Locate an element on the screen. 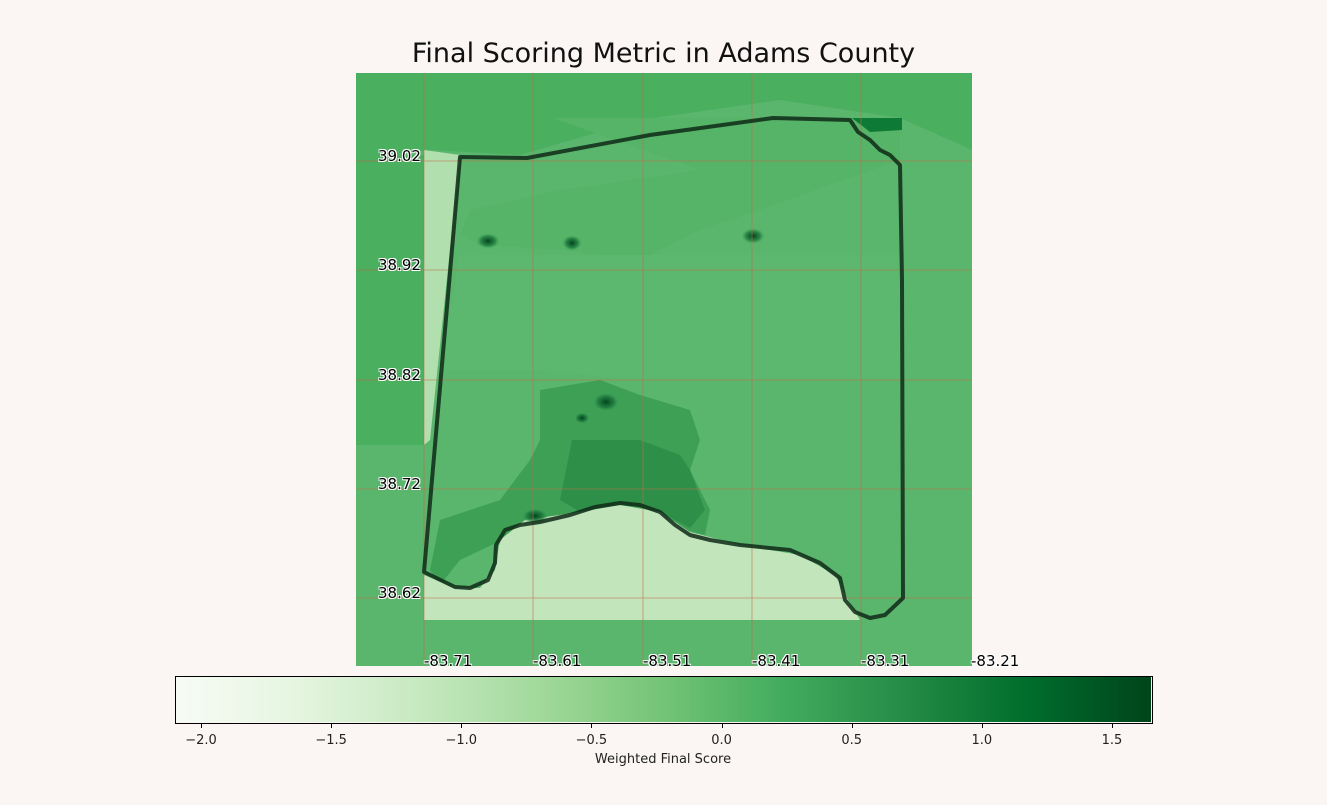  map-title: Final Scoring Metric in Adams County is located at coordinates (663, 53).